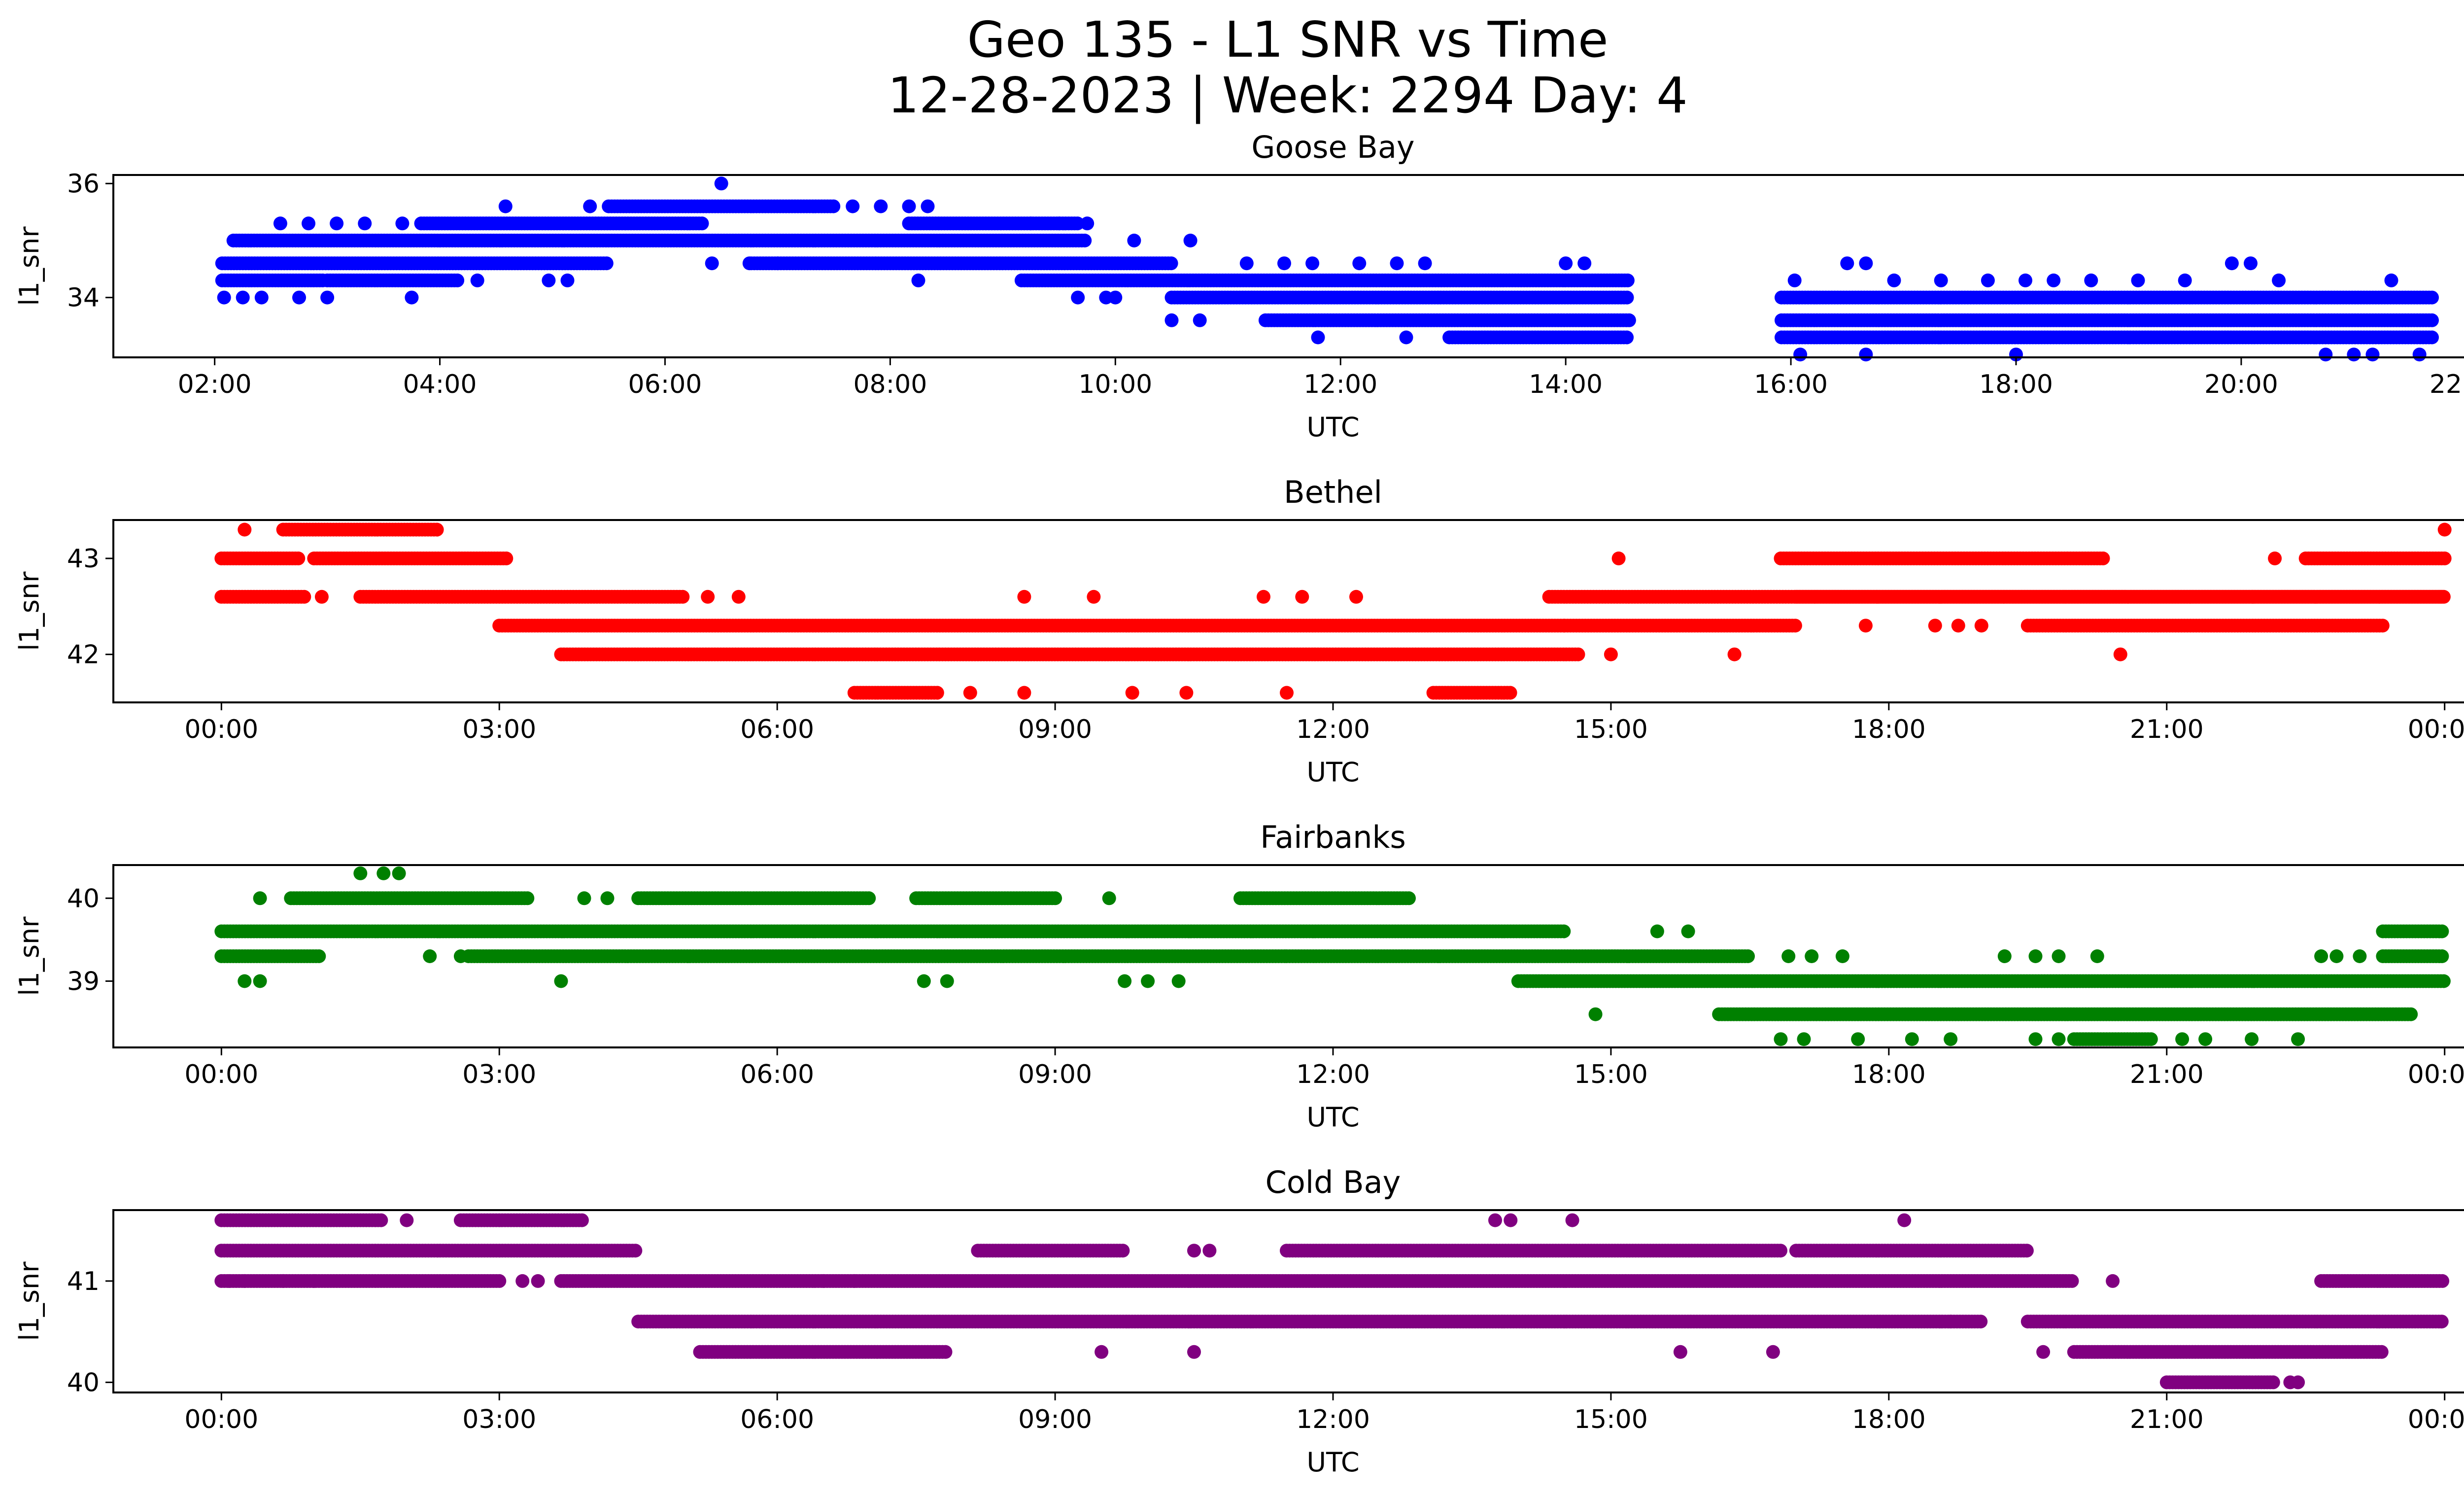 This screenshot has height=1495, width=2464. I want to click on x-tick-label: 04:00, so click(440, 384).